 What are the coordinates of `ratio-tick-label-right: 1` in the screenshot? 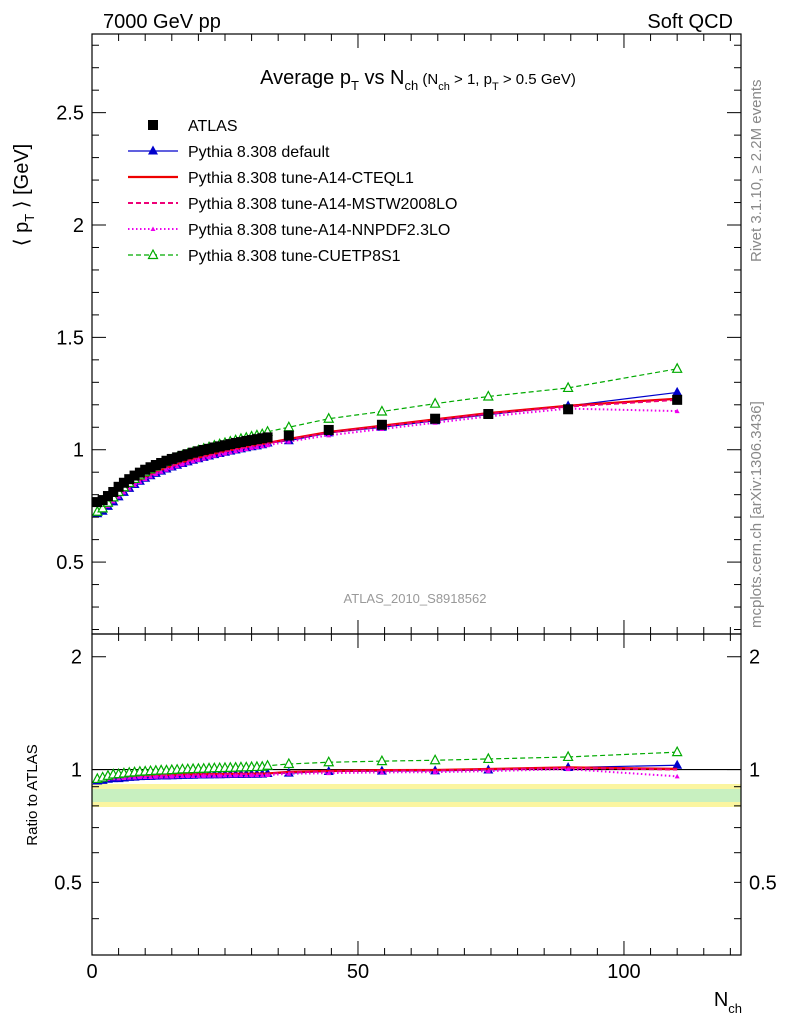 It's located at (754, 771).